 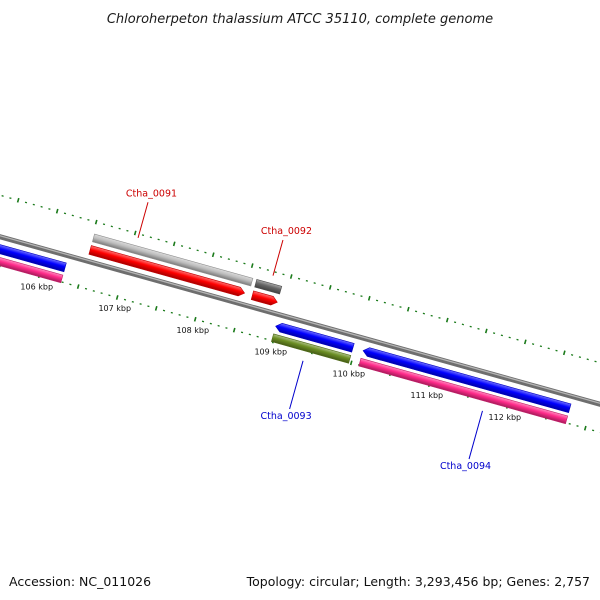 What do you see at coordinates (505, 417) in the screenshot?
I see `scale-label-112: 112 kbp` at bounding box center [505, 417].